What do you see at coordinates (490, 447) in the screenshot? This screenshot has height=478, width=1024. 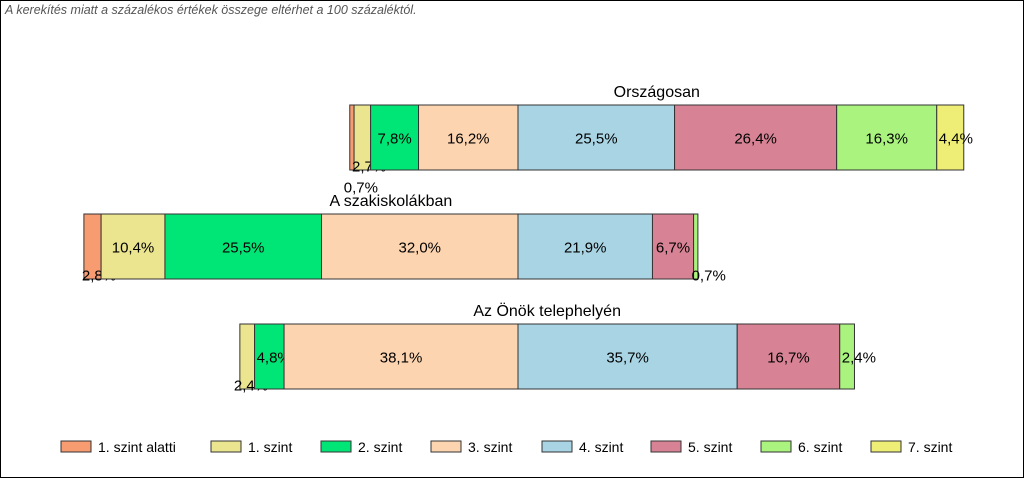 I see `legend-label: 3. szint` at bounding box center [490, 447].